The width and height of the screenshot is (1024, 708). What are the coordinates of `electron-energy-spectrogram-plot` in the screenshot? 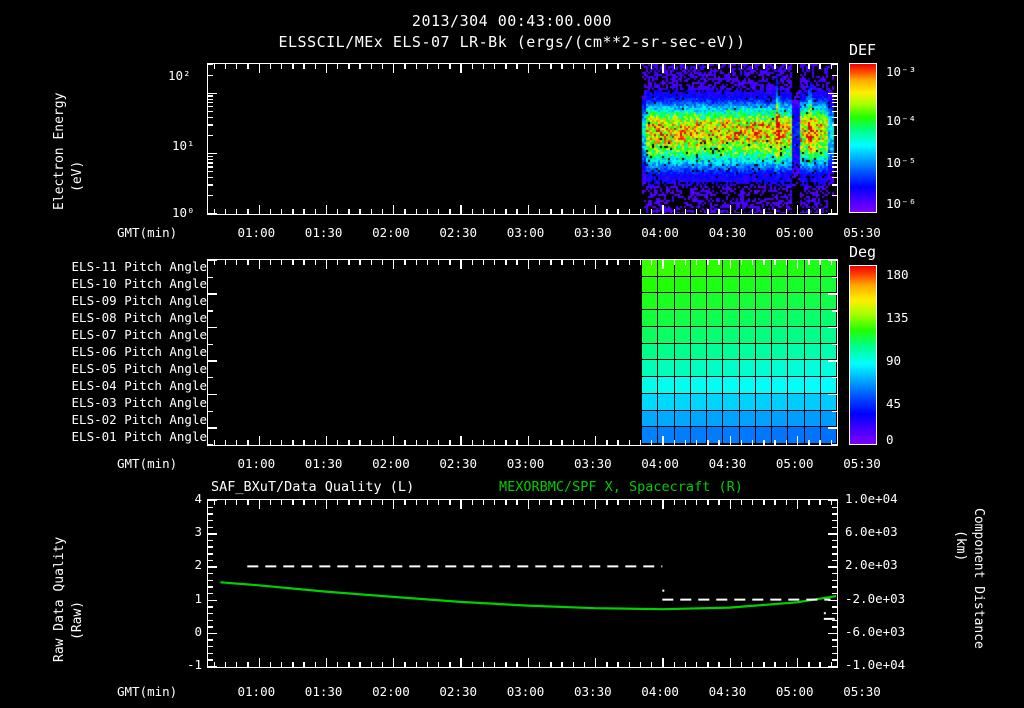 It's located at (522, 139).